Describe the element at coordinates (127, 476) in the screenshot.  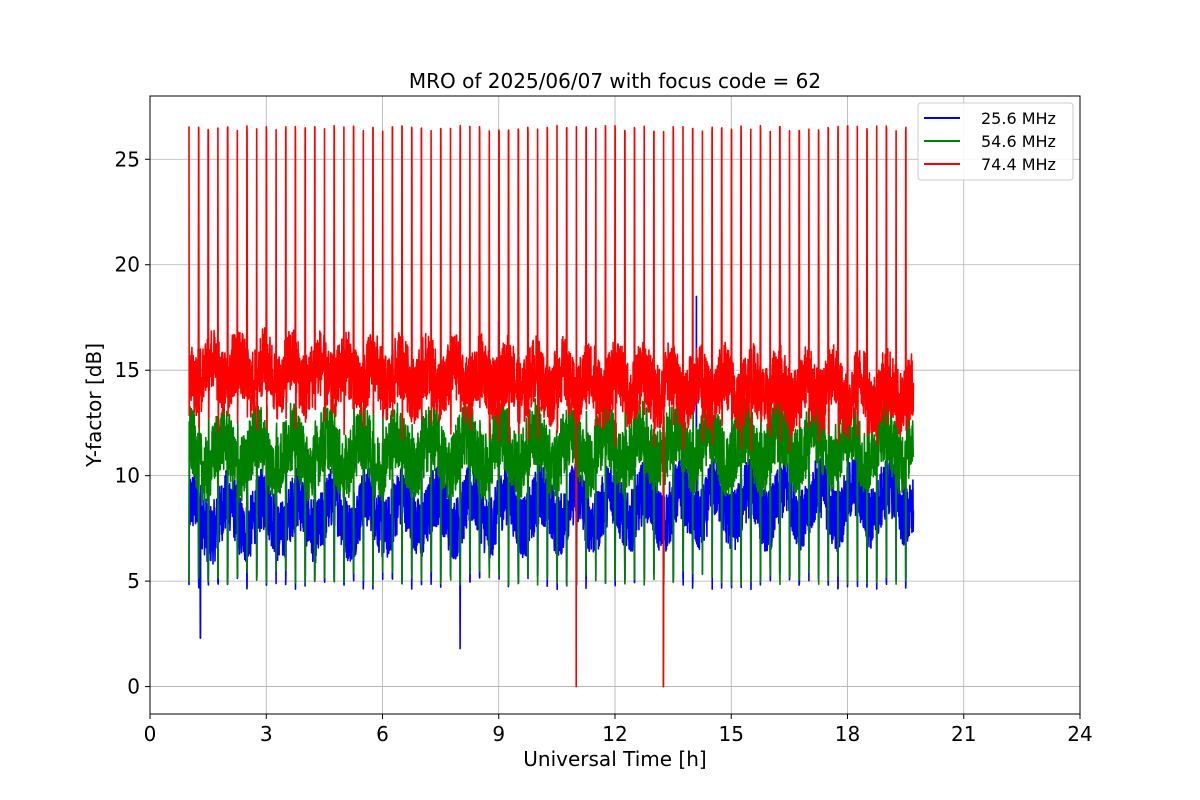
I see `y-tick-label: 10` at that location.